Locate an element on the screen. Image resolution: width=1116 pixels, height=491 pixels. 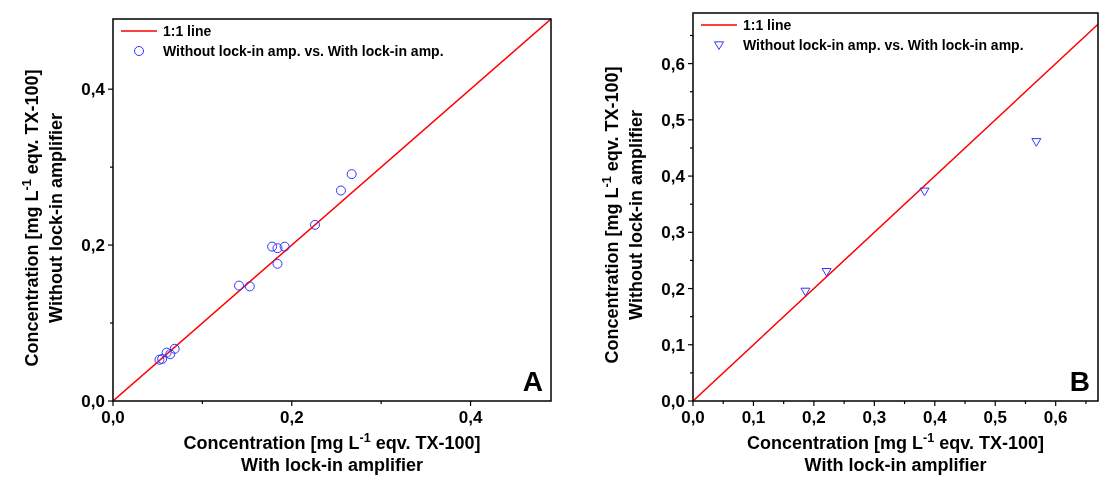
y-tick-label: 0,3 is located at coordinates (673, 233).